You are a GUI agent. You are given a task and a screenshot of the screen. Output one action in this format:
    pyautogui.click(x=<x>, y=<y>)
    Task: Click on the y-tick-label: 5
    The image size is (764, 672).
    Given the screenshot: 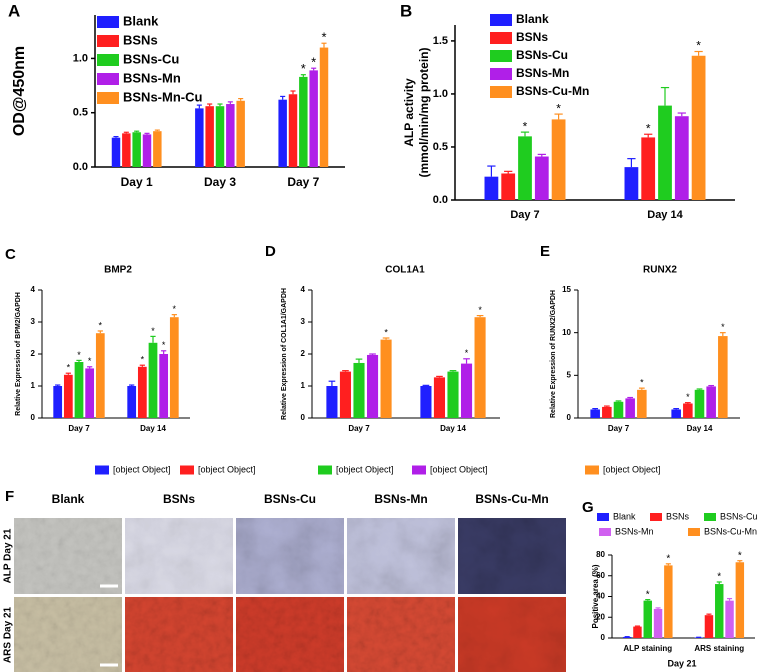 What is the action you would take?
    pyautogui.click(x=569, y=374)
    